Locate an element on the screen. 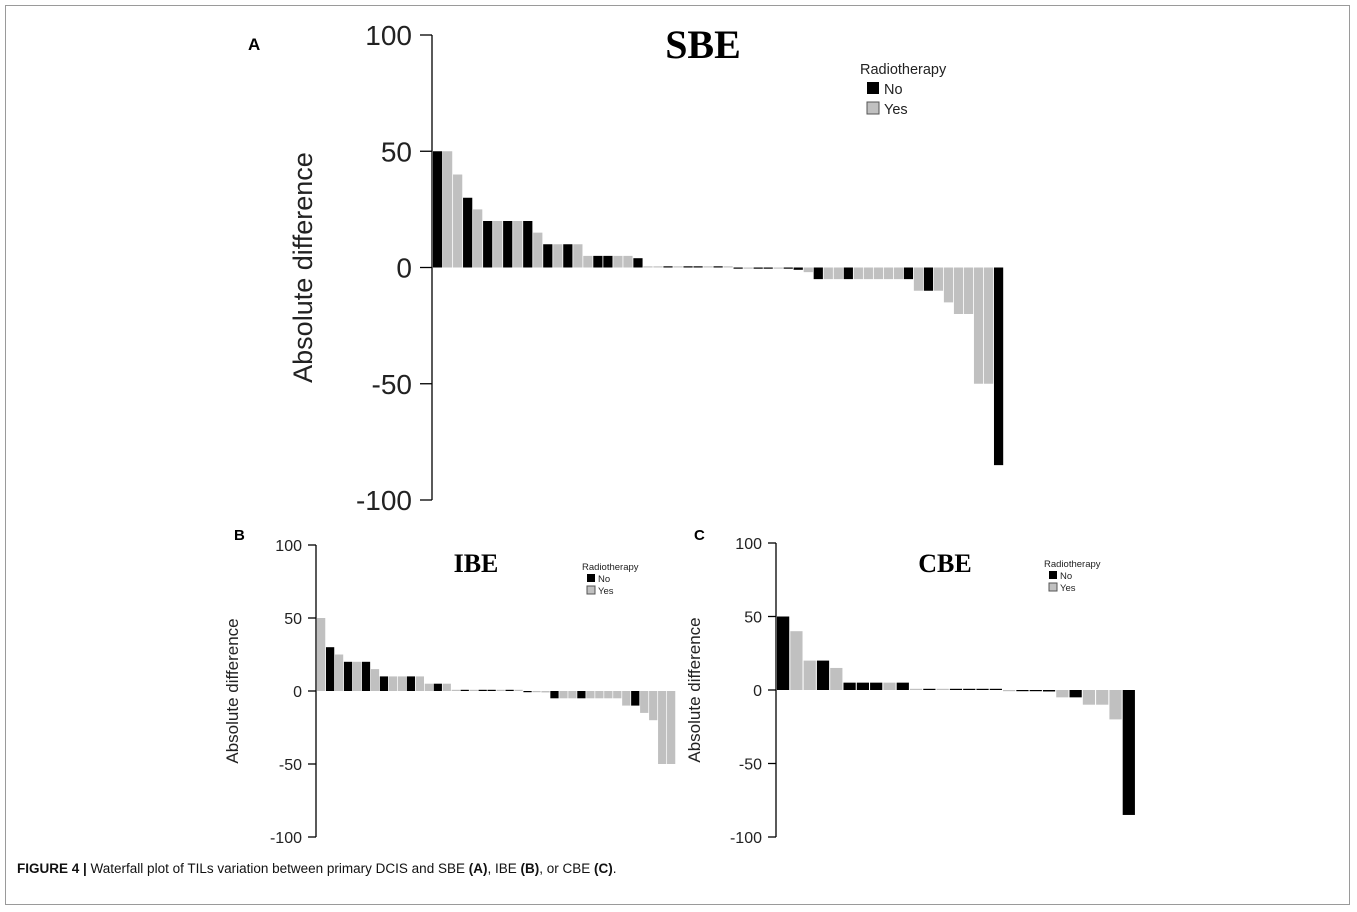 The height and width of the screenshot is (912, 1357). legend-title-c: Radiotherapy is located at coordinates (1072, 564).